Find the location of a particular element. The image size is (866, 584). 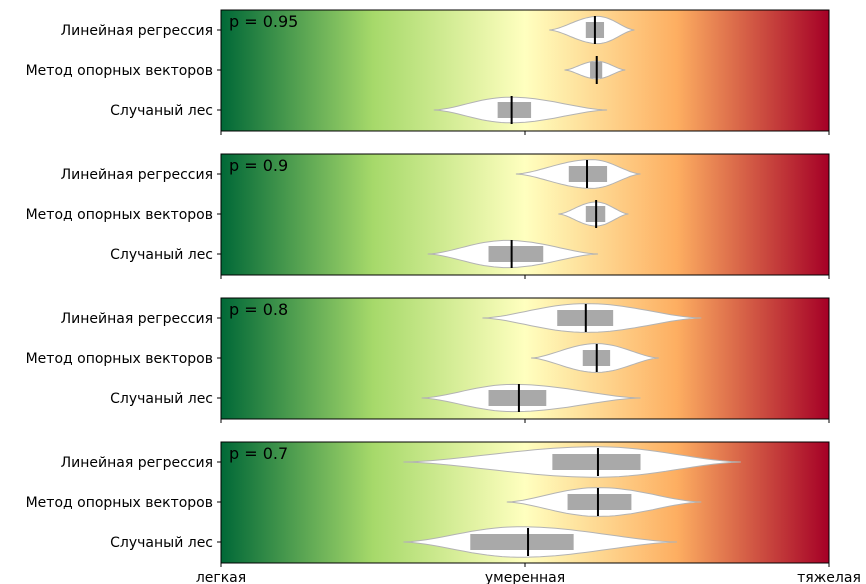

x-axis: легкая умеренная тяжелая is located at coordinates (528, 577).